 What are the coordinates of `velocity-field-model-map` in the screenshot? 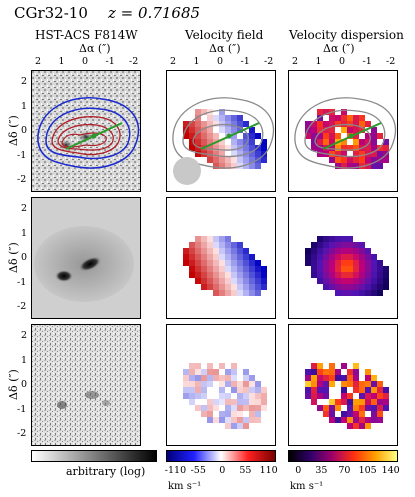 It's located at (225, 266).